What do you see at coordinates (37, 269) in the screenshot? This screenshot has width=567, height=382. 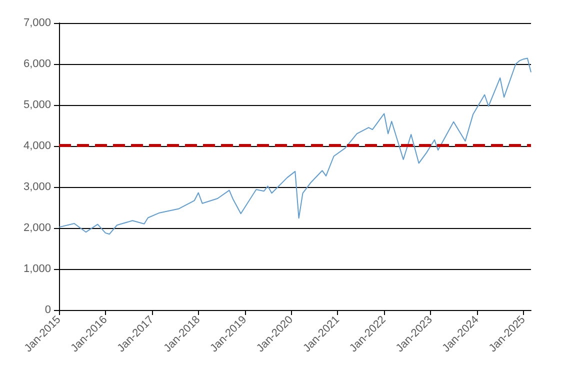 I see `y-tick-label: 1,000` at bounding box center [37, 269].